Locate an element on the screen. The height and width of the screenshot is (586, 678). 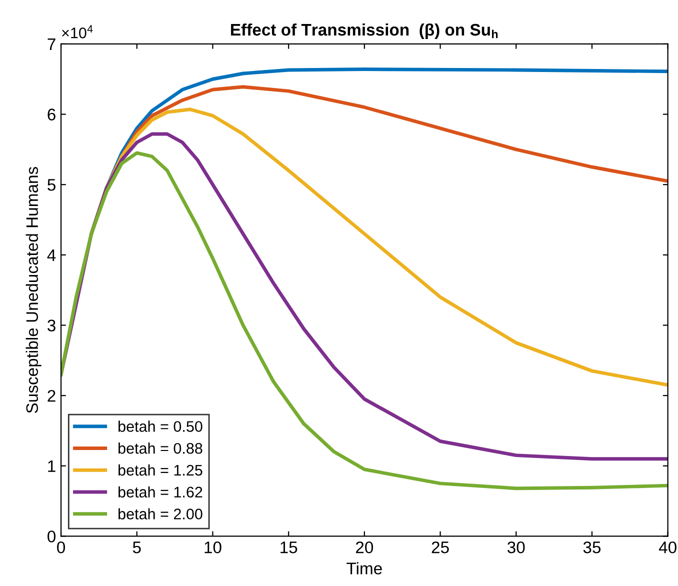
legend-label: betah = 0.50 is located at coordinates (160, 426).